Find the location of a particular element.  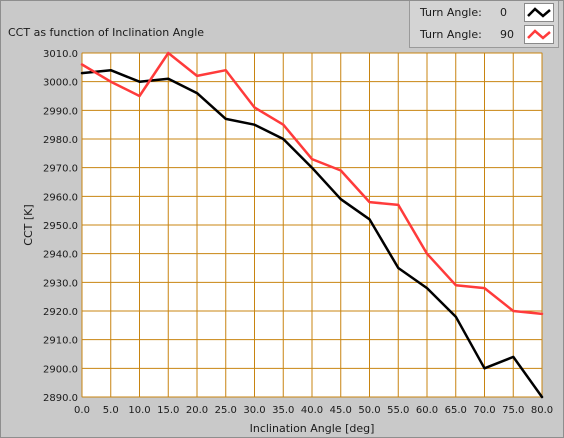

y-axis-label: CCT [K] is located at coordinates (28, 224).